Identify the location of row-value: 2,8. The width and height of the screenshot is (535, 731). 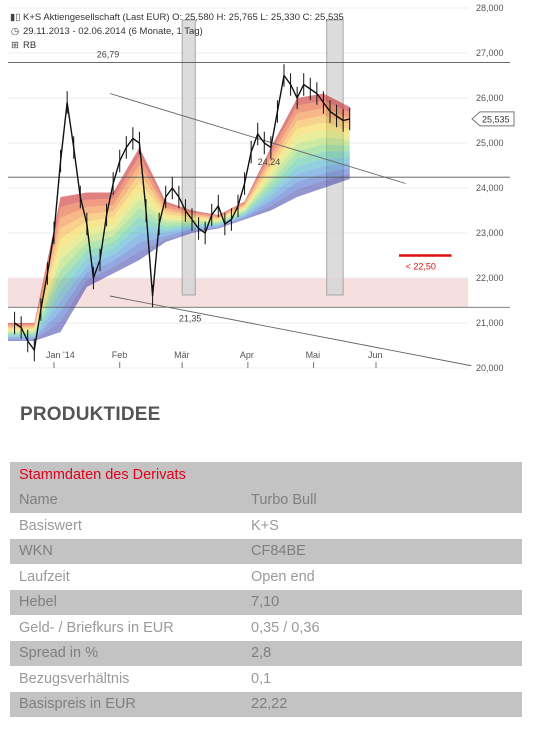
(261, 653).